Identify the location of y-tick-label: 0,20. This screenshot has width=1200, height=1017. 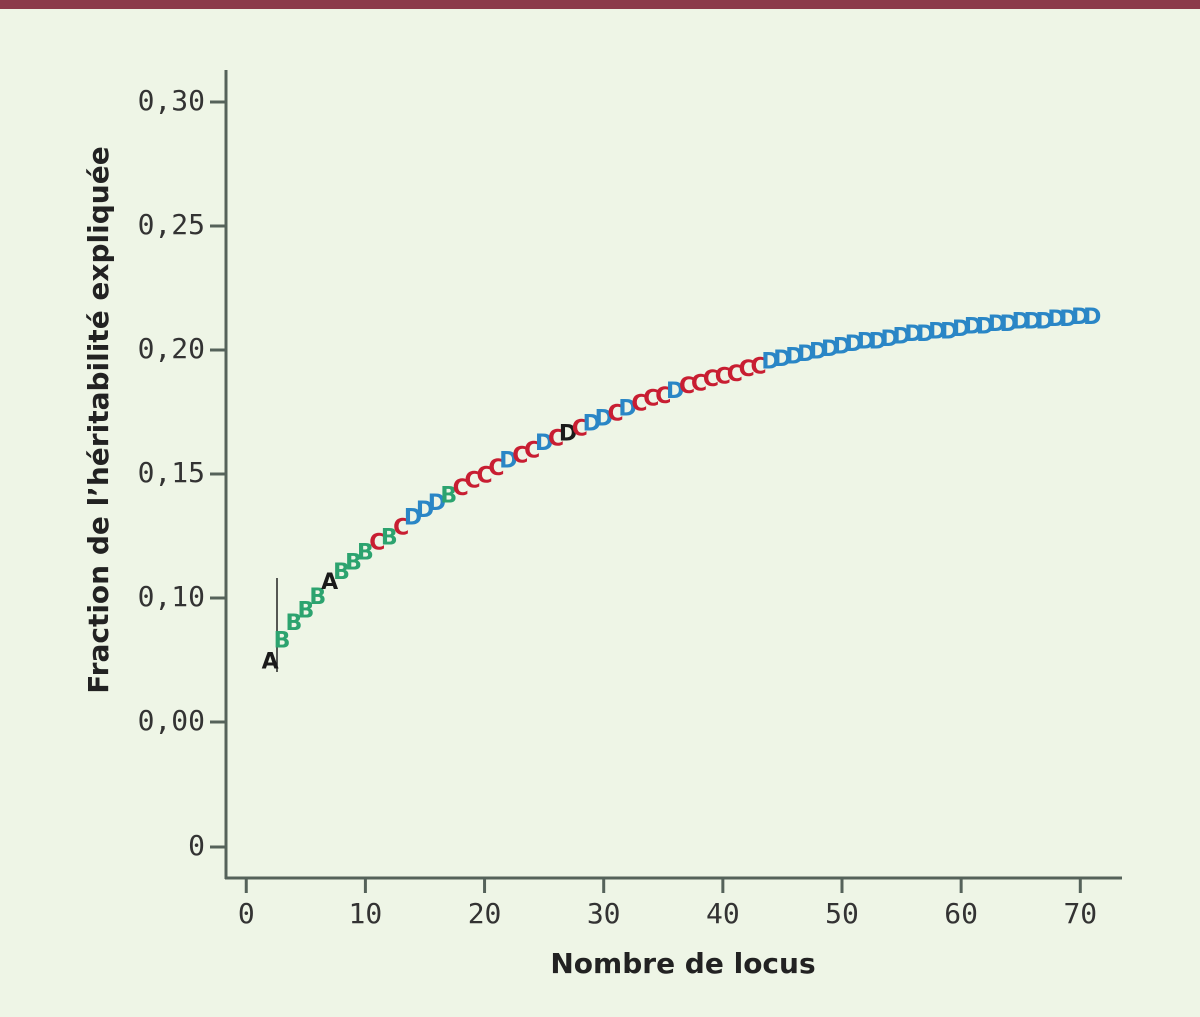
(171, 348).